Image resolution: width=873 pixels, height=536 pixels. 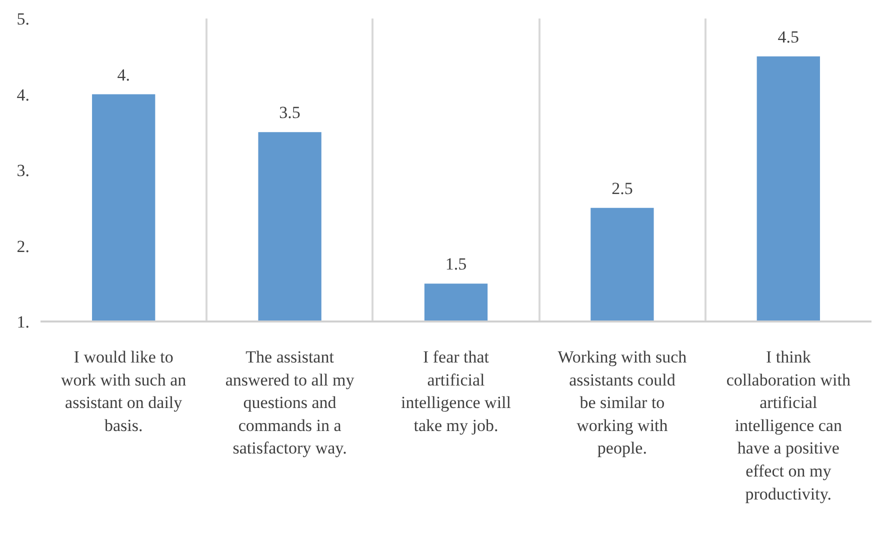 I want to click on data-label: 4.5, so click(x=789, y=36).